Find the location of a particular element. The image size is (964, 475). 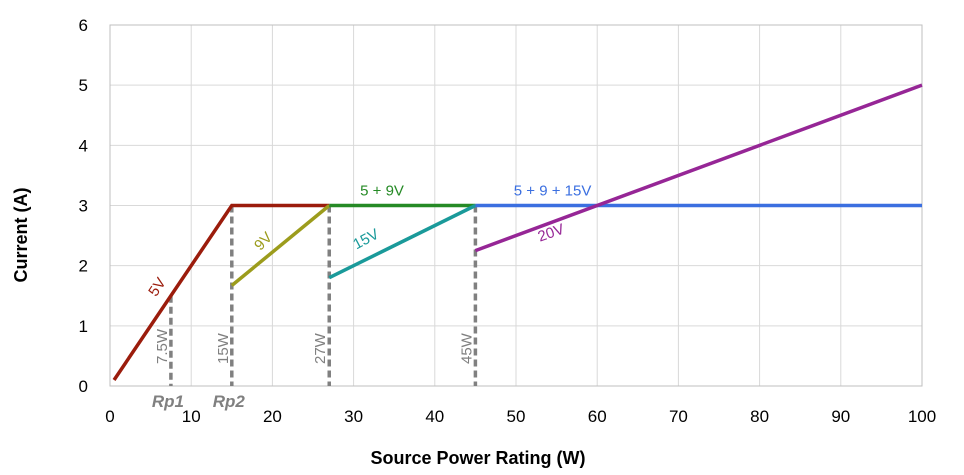

y-axis-title: Current (A) is located at coordinates (21, 235).